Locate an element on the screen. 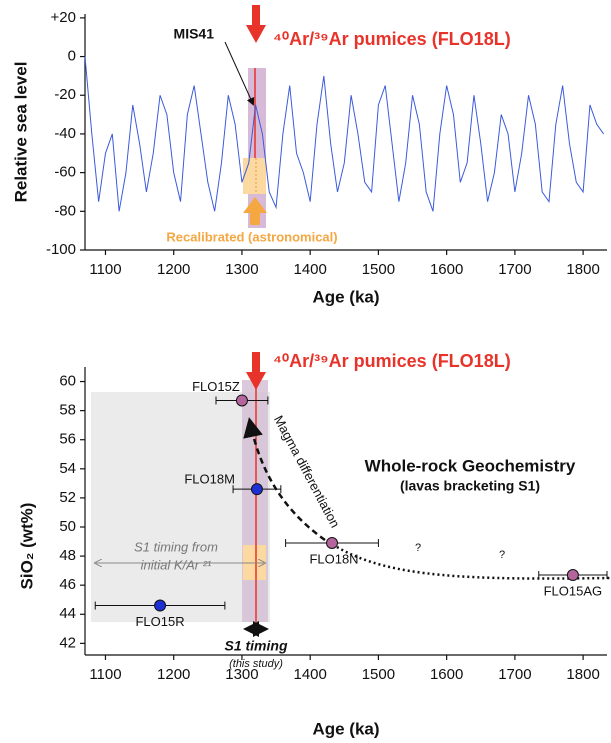 The image size is (611, 743). annotation: S1 timing from is located at coordinates (176, 546).